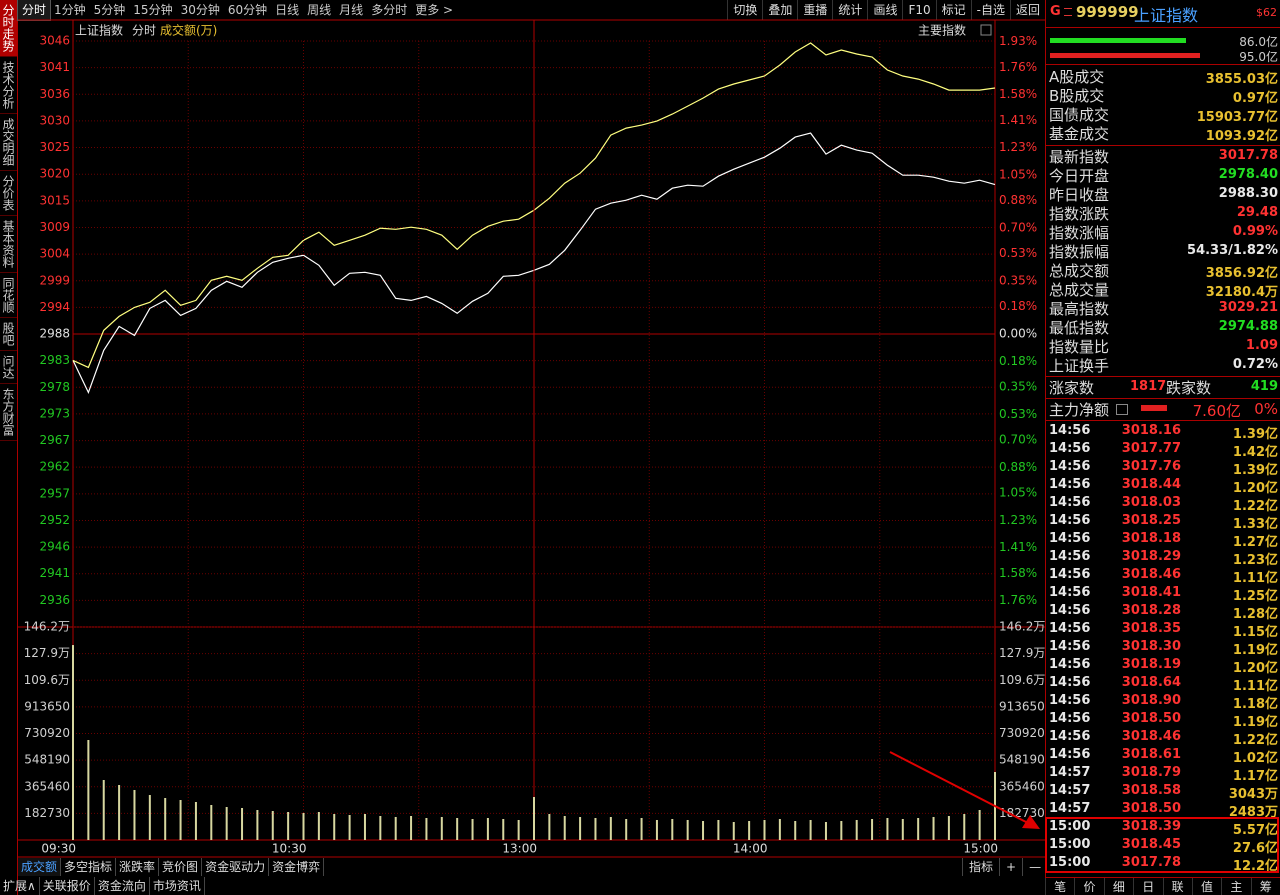 This screenshot has height=895, width=1280. I want to click on period-tab: 60分钟, so click(247, 10).